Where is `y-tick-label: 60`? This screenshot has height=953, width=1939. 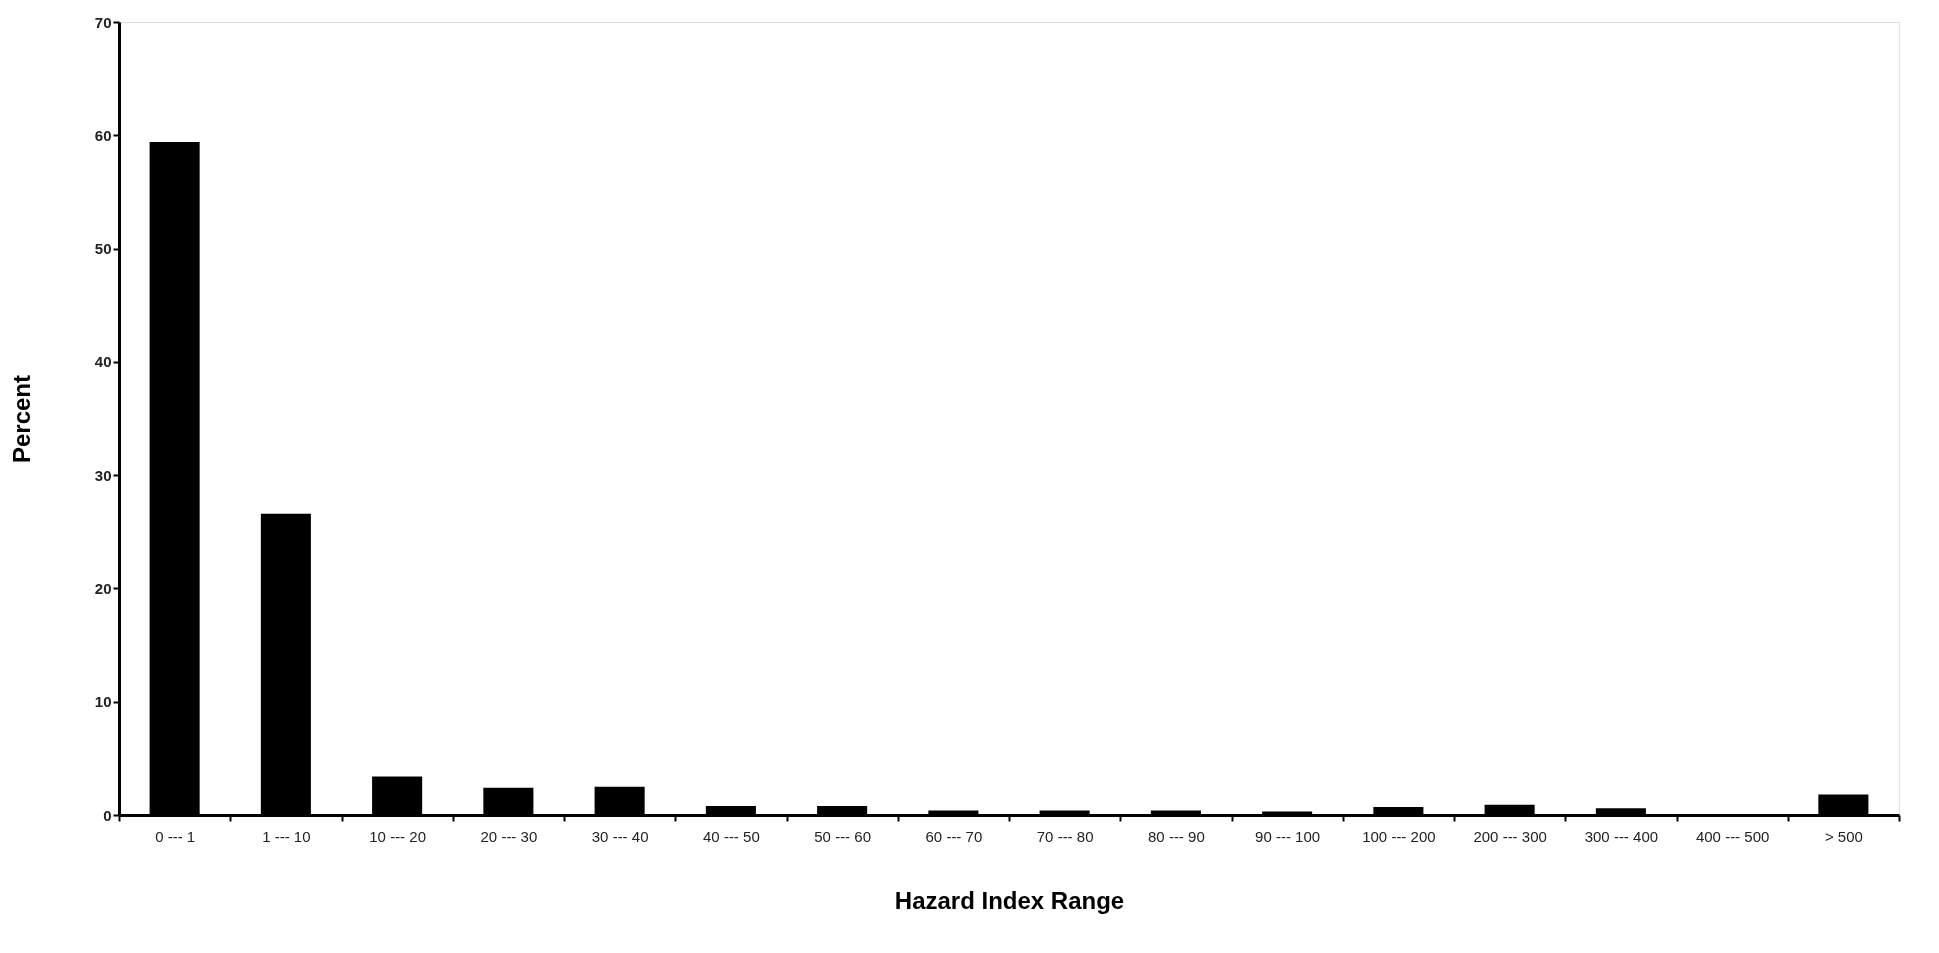 y-tick-label: 60 is located at coordinates (103, 135).